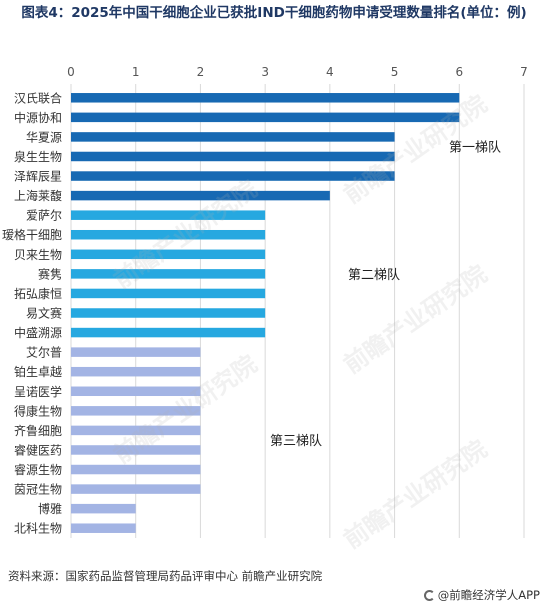  What do you see at coordinates (136, 72) in the screenshot?
I see `x-tick-label: 1` at bounding box center [136, 72].